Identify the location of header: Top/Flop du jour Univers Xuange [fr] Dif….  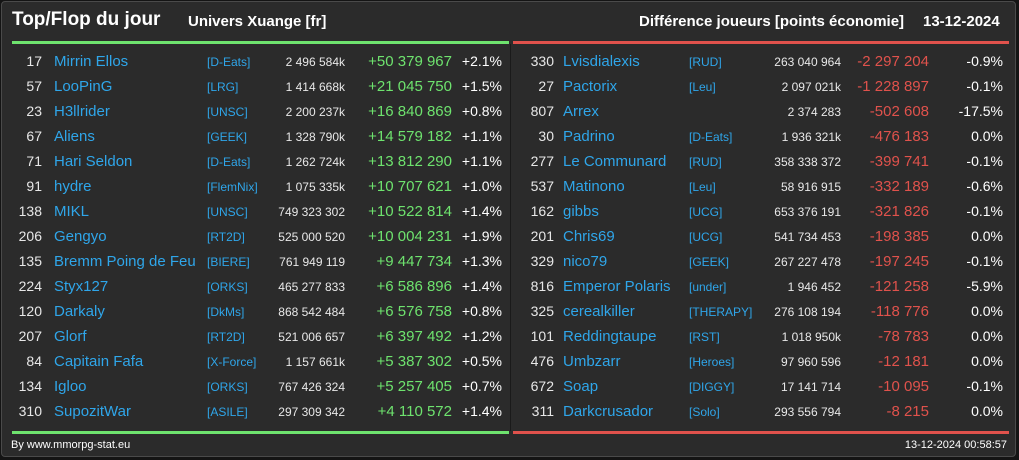
(508, 22).